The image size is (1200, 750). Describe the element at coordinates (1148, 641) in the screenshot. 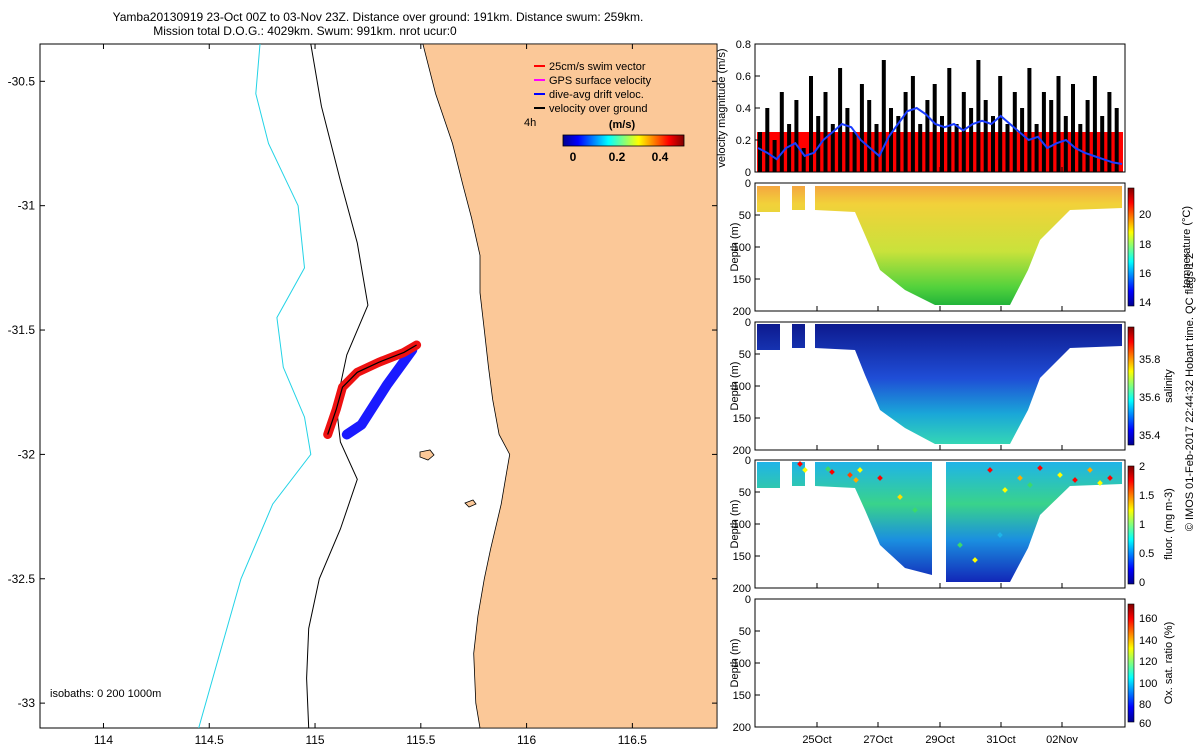

I see `ox-cb-tick-140: 140` at that location.